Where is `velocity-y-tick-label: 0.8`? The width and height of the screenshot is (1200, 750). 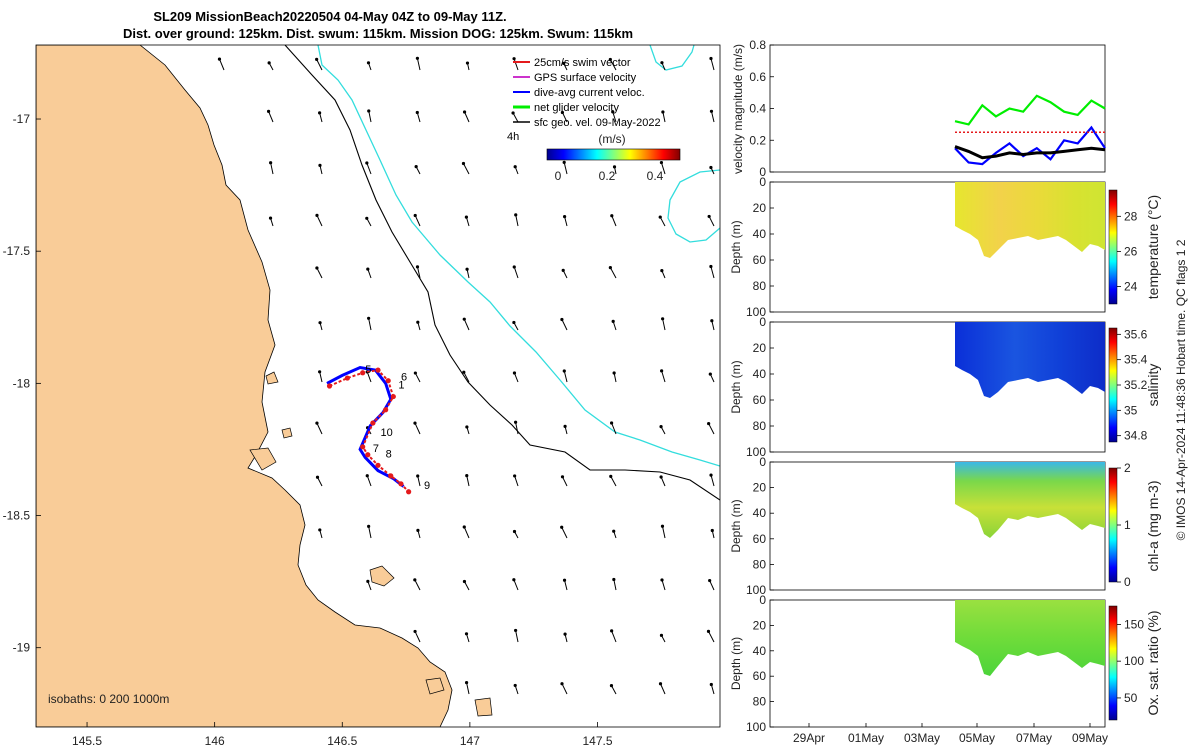
velocity-y-tick-label: 0.8 is located at coordinates (757, 45).